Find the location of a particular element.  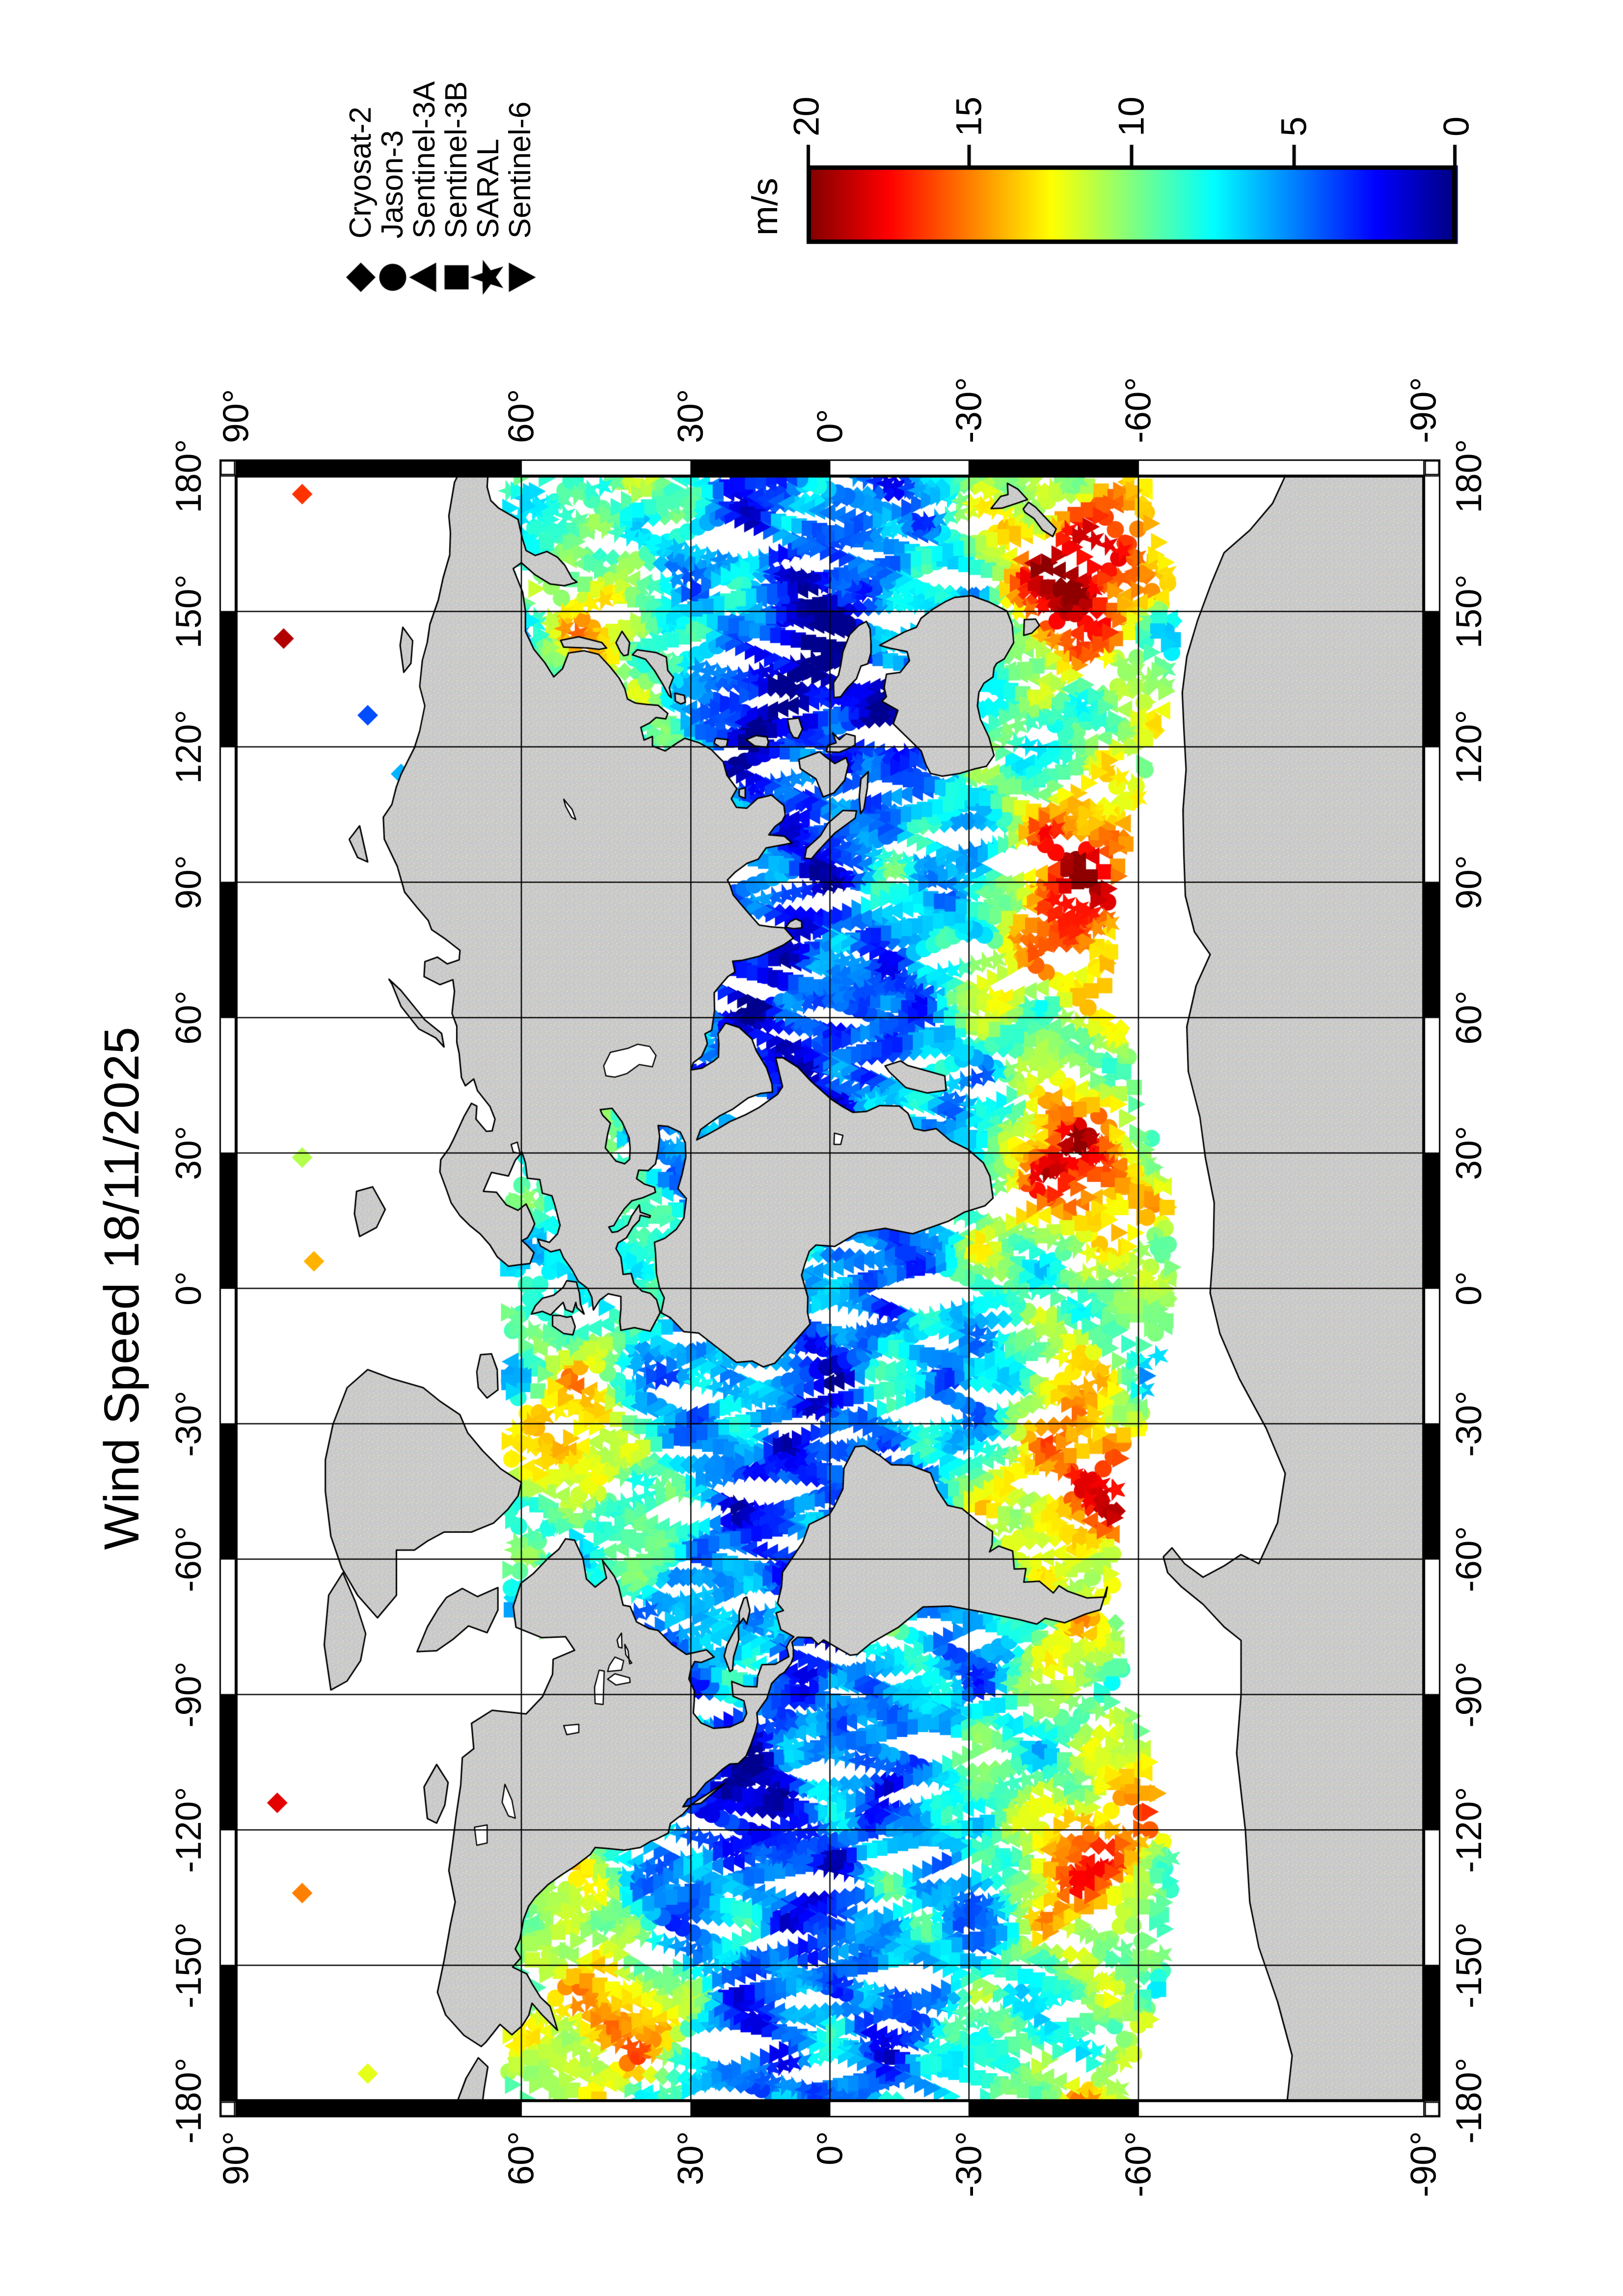

legend-label-sentinel-3a: Sentinel-3A is located at coordinates (424, 160).